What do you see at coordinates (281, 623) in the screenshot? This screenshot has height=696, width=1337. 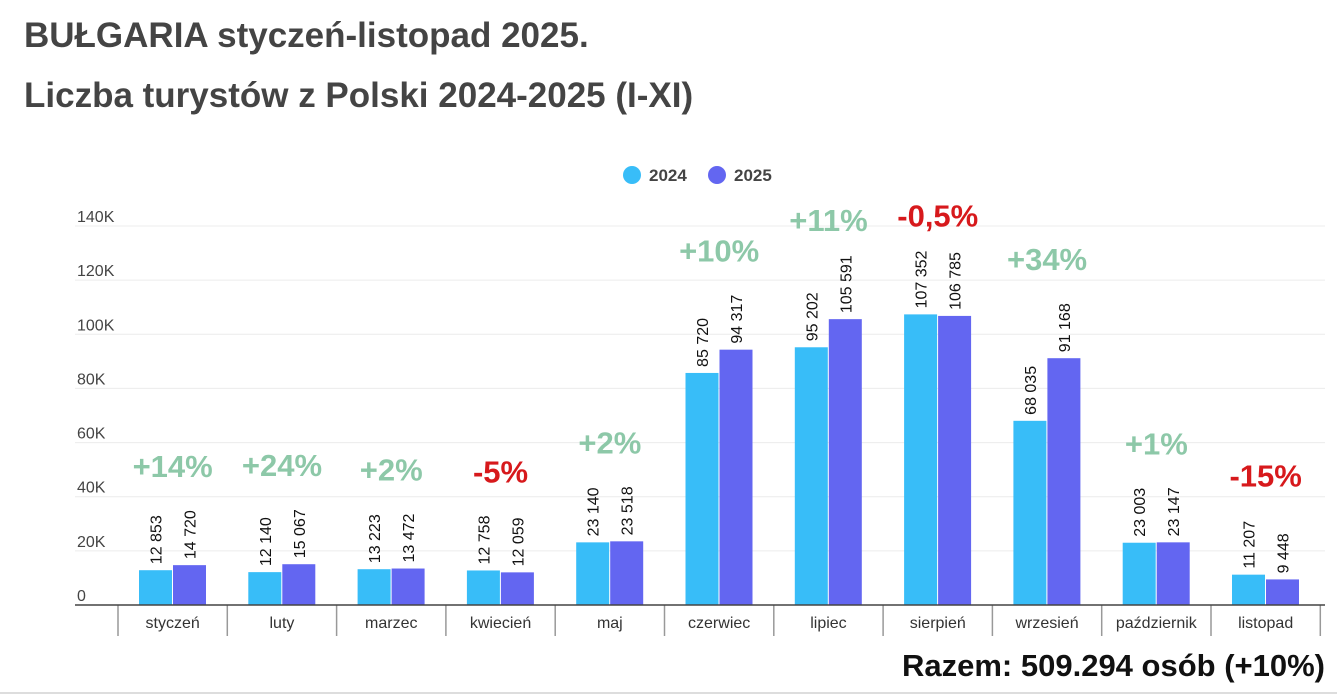 I see `x-tick-label: luty` at bounding box center [281, 623].